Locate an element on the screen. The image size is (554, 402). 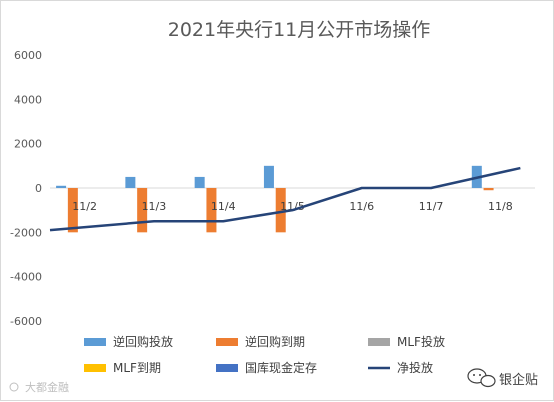
y-tick-label: 0 is located at coordinates (38, 188).